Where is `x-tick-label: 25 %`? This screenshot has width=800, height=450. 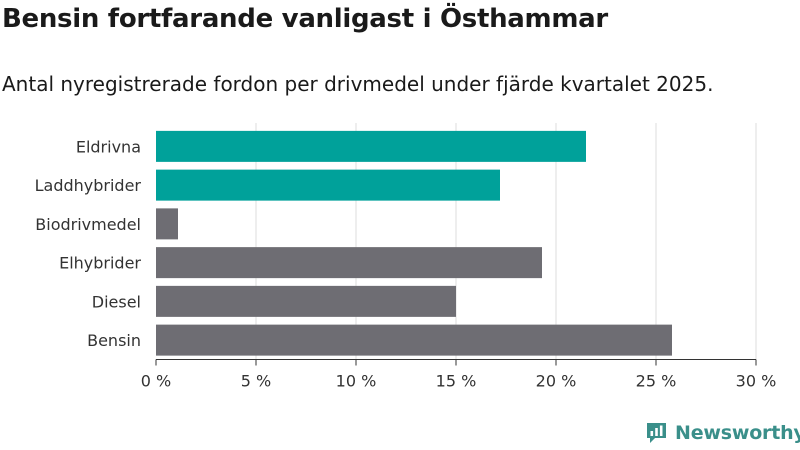 x-tick-label: 25 % is located at coordinates (656, 381).